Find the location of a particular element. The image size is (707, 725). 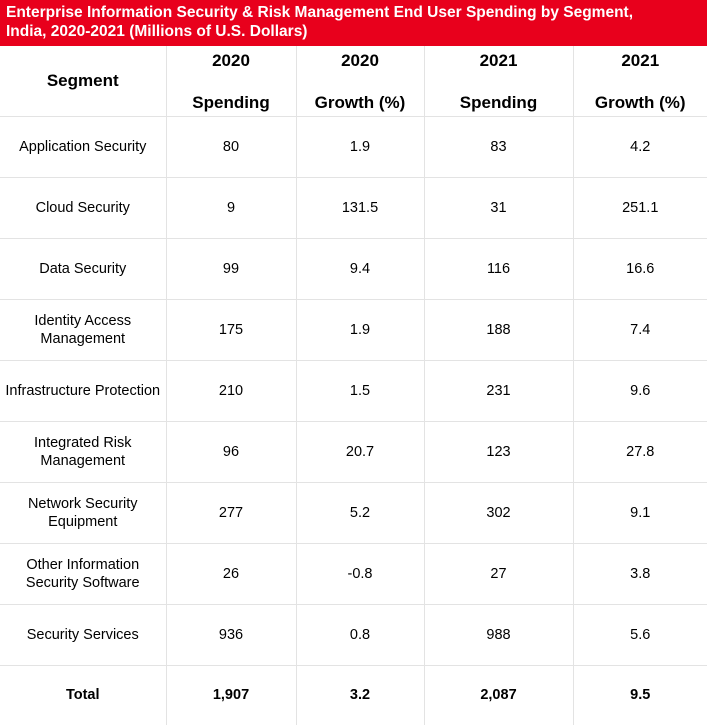

growth-2020-cell: 9.4 is located at coordinates (360, 268).